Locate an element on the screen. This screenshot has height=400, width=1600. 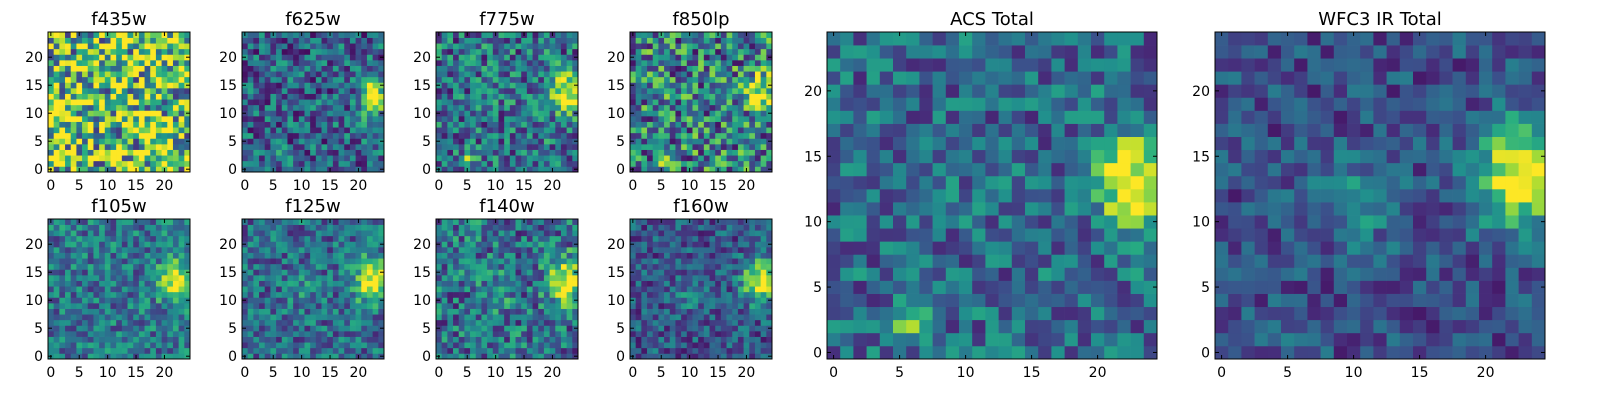
y-tick-label: 20 is located at coordinates (228, 58).